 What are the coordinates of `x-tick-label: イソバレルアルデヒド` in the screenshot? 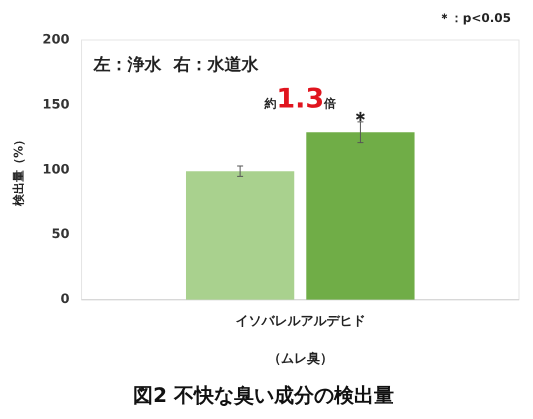 It's located at (300, 321).